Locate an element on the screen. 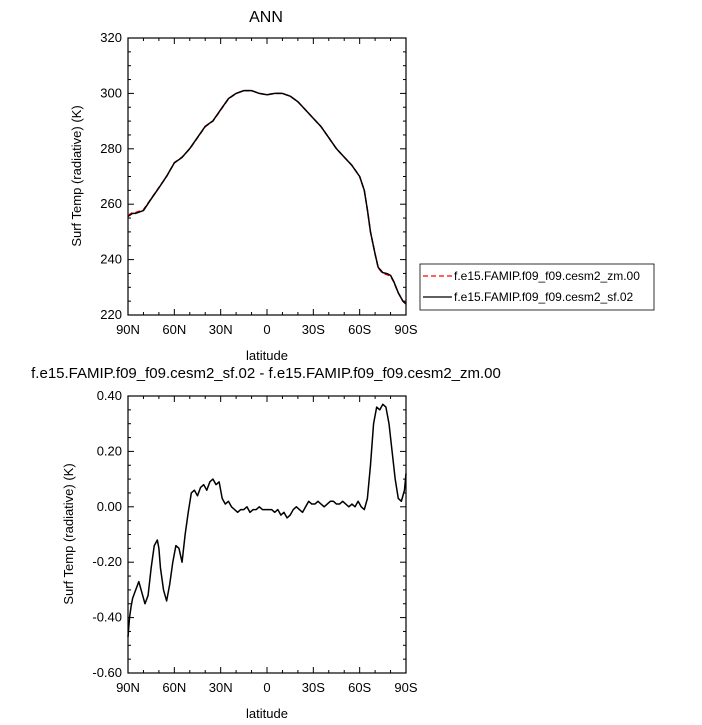 The image size is (702, 725). bottom-ytick-label: 0.00 is located at coordinates (109, 506).